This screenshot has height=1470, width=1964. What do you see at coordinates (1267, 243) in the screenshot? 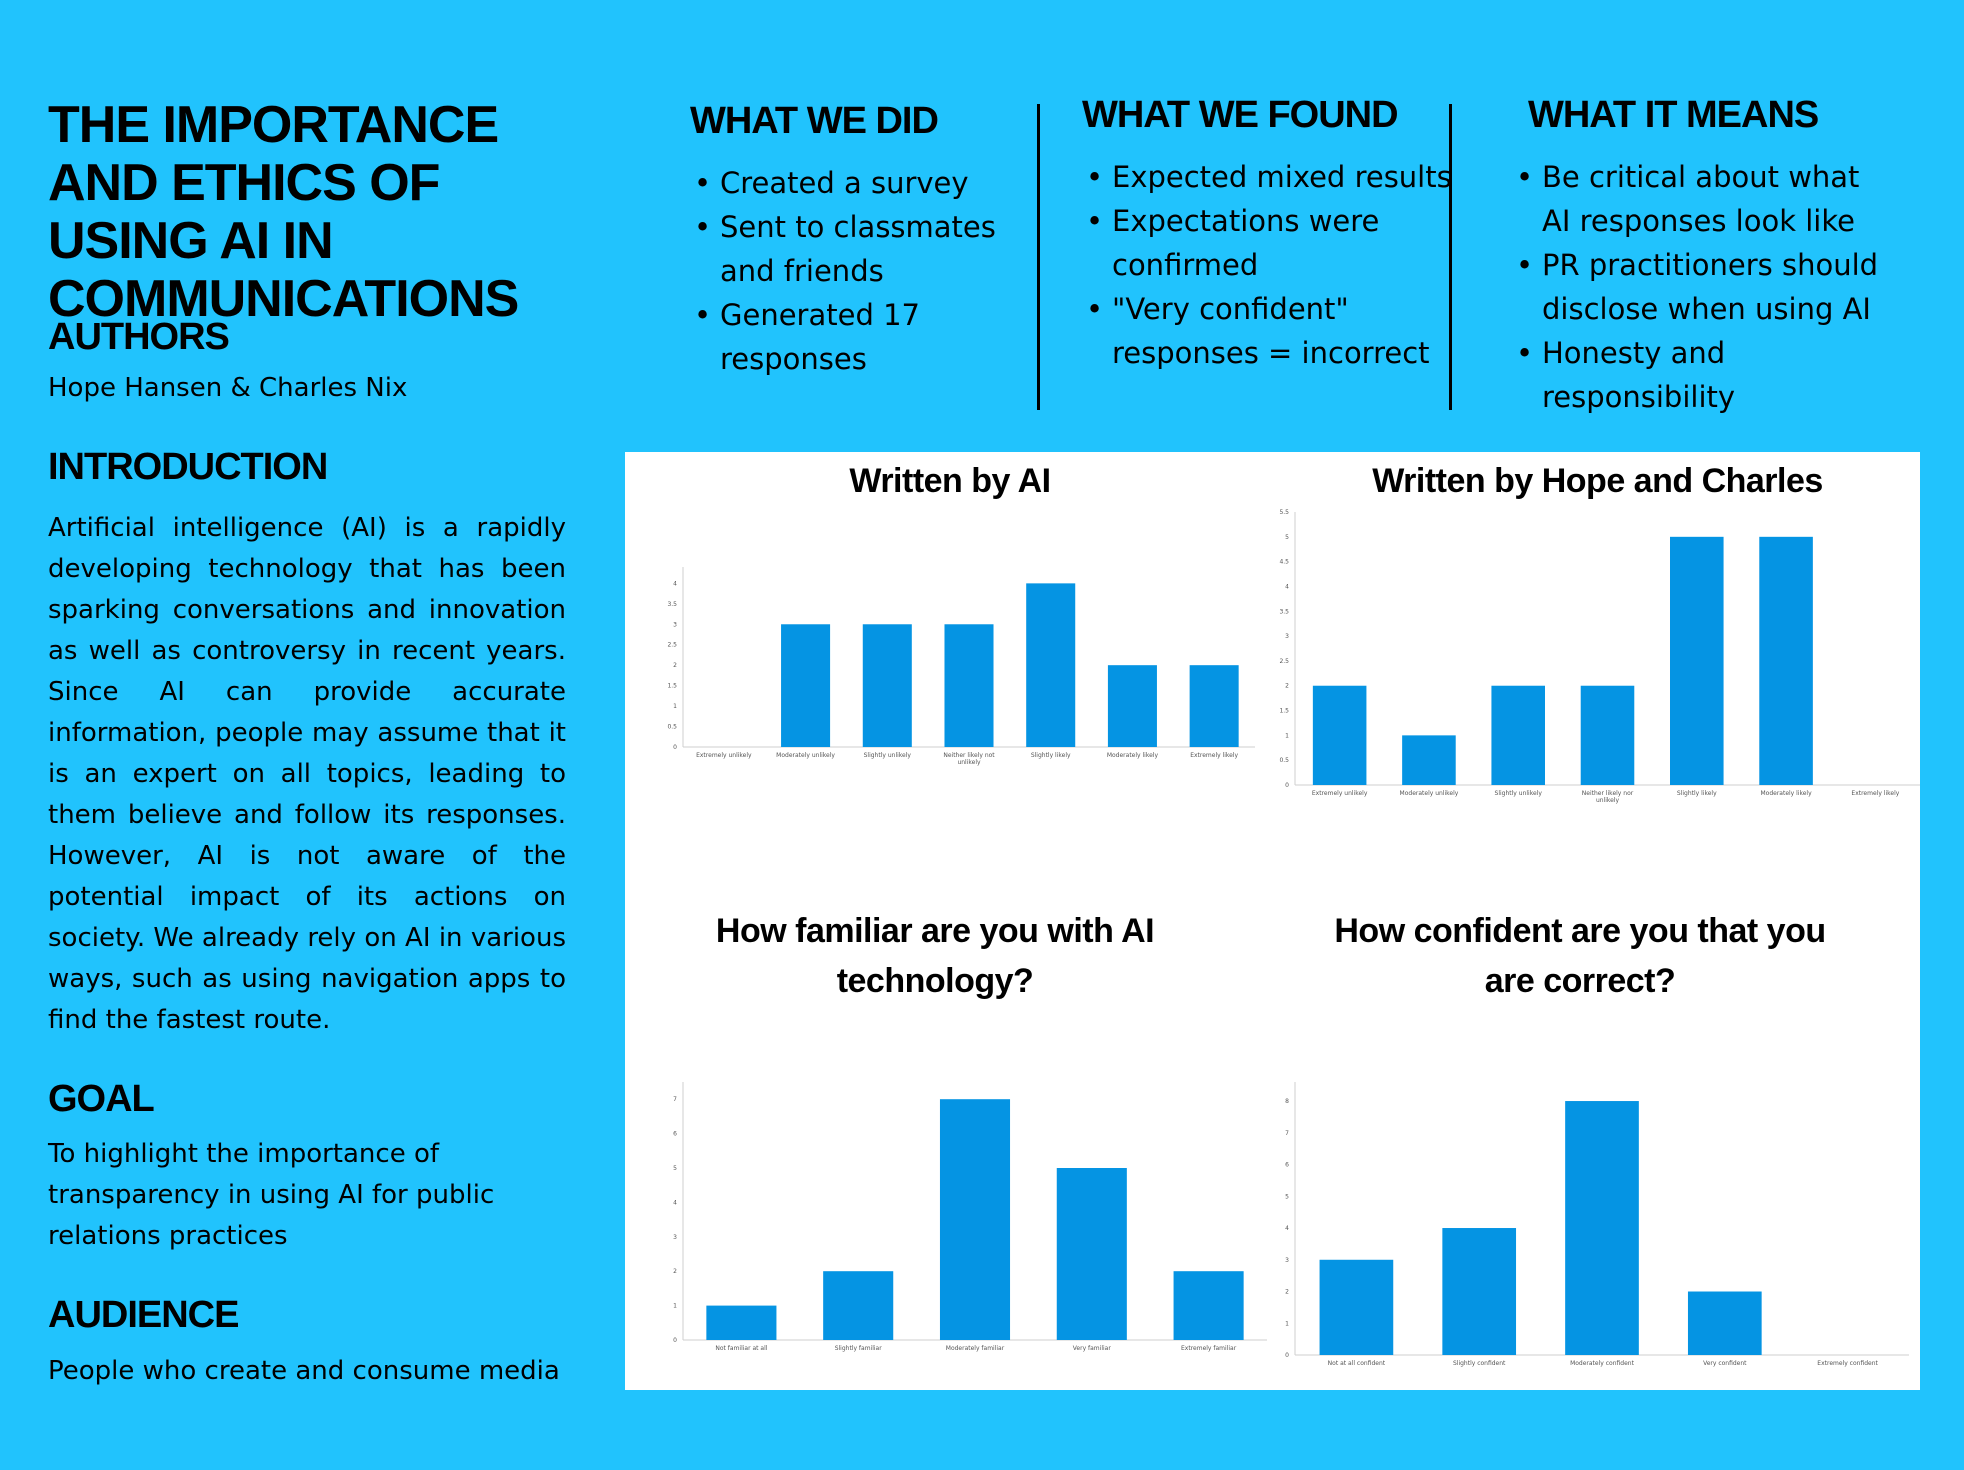
I see `list-item: Expectations were confirmed` at bounding box center [1267, 243].